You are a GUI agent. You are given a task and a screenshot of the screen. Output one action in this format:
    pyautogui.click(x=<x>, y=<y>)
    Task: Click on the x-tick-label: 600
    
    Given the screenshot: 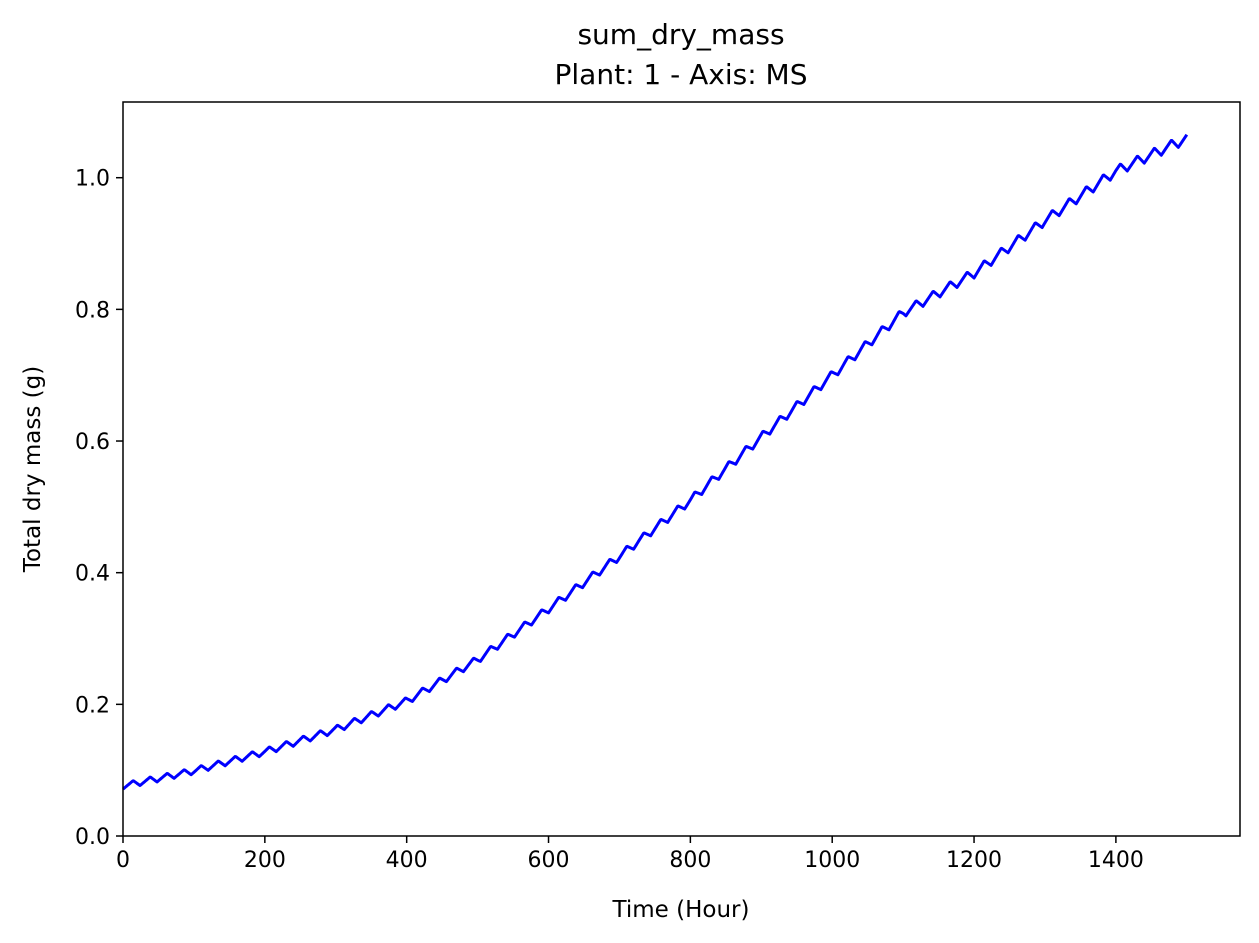 What is the action you would take?
    pyautogui.click(x=549, y=860)
    